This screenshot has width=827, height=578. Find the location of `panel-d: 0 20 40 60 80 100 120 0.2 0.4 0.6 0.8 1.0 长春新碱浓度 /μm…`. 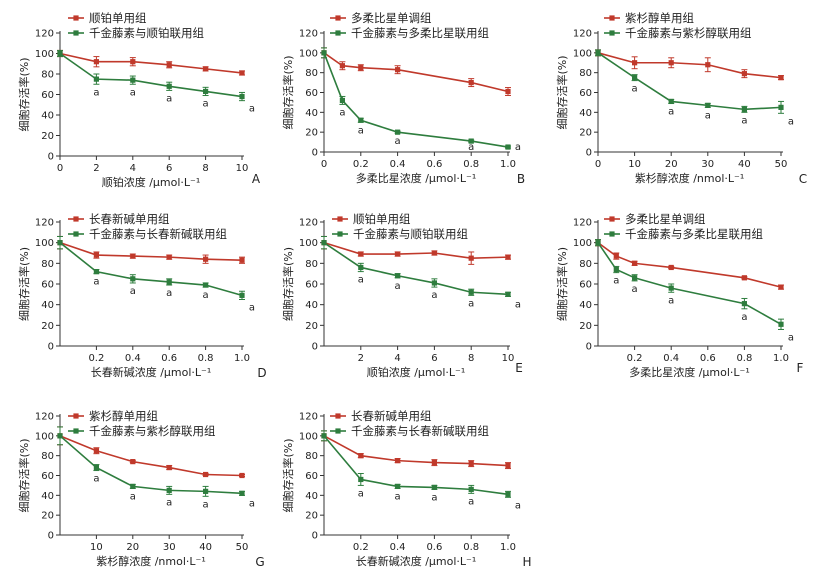

panel-d: 0 20 40 60 80 100 120 0.2 0.4 0.6 0.8 1.0 长春新碱浓度 /μm… is located at coordinates (142, 296).